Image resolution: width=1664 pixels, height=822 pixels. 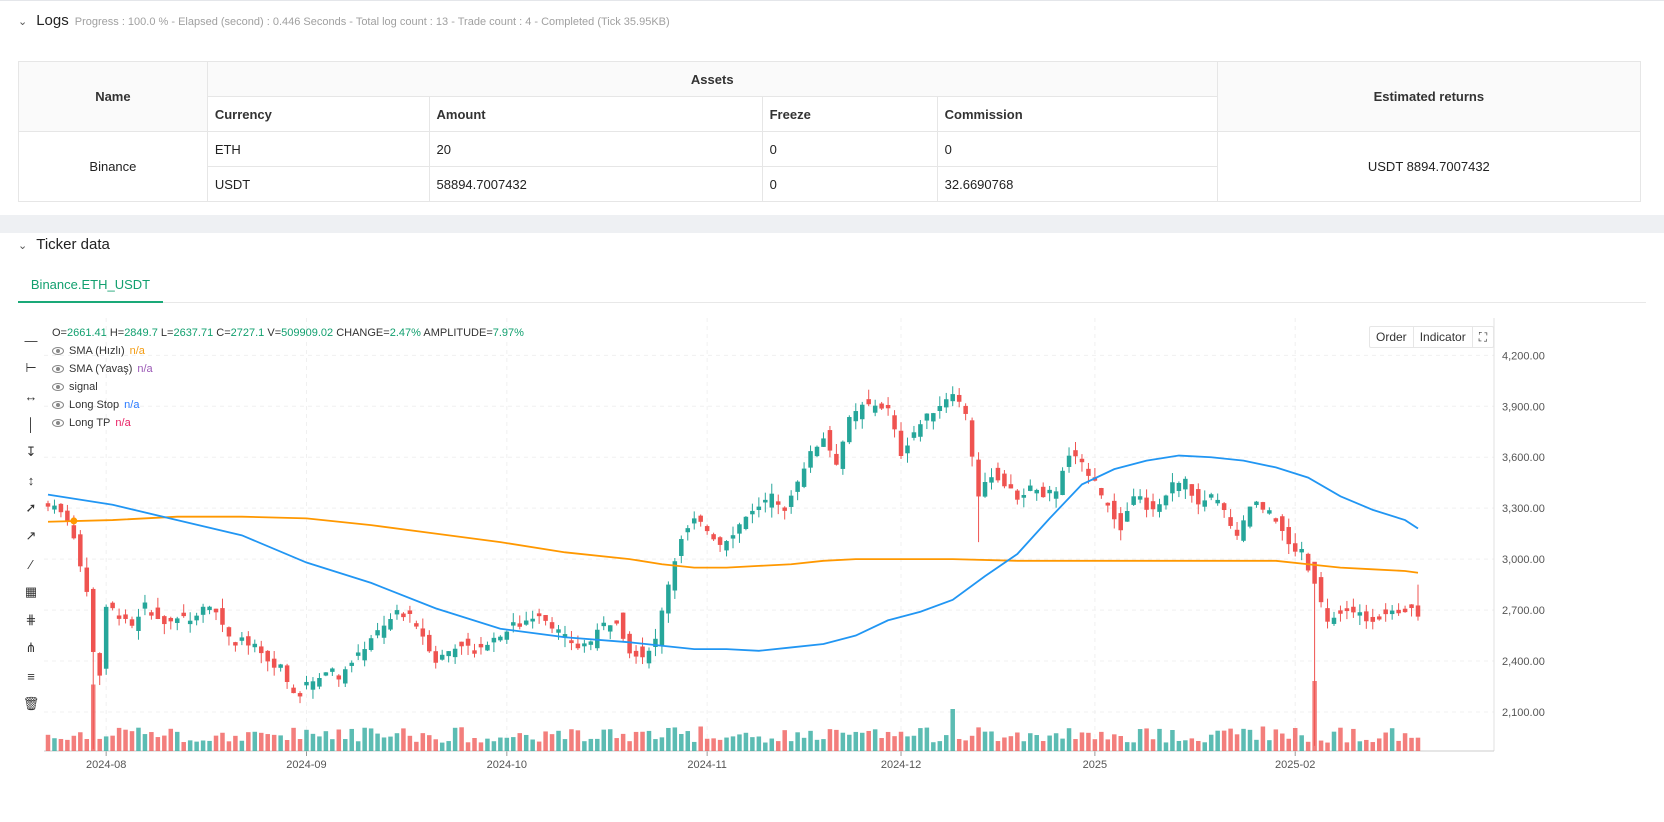 I want to click on ticker-header: ⌄ Ticker data, so click(x=64, y=244).